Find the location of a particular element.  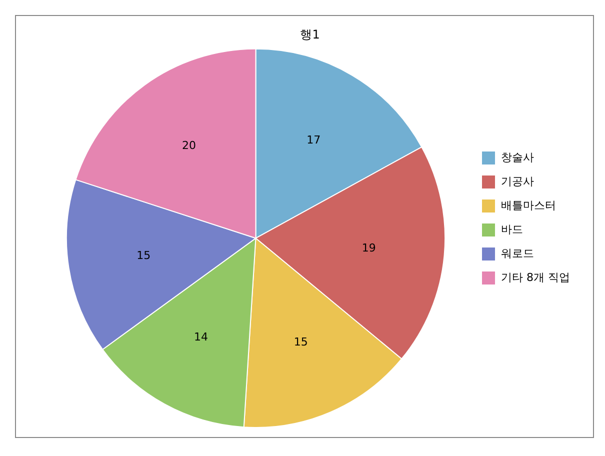

chart-title: 행1 is located at coordinates (310, 34).